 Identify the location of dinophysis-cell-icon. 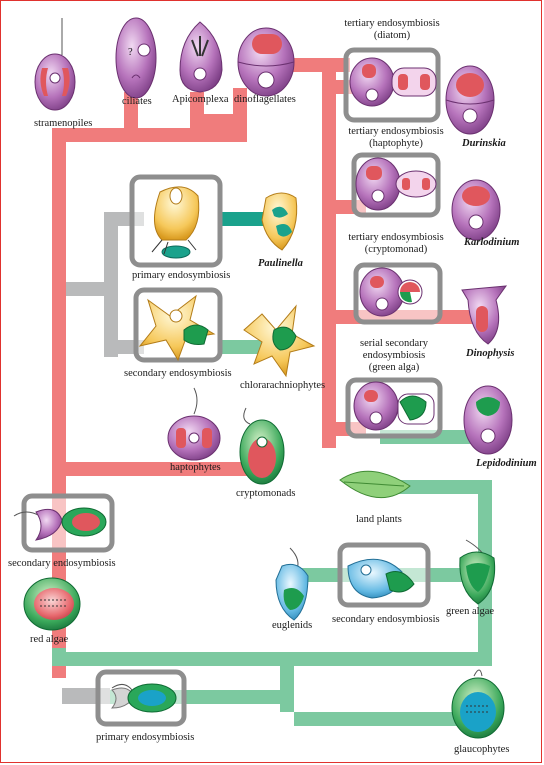
(484, 315).